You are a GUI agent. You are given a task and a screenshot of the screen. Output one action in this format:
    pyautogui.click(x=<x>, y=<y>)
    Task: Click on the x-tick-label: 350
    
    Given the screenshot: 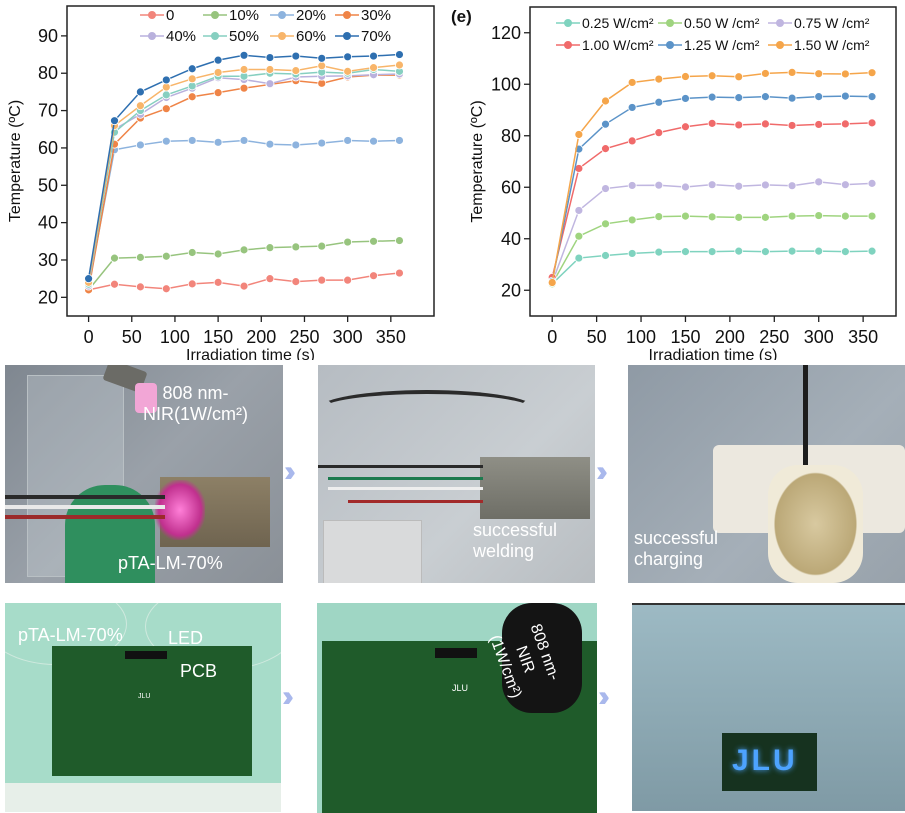 What is the action you would take?
    pyautogui.click(x=391, y=337)
    